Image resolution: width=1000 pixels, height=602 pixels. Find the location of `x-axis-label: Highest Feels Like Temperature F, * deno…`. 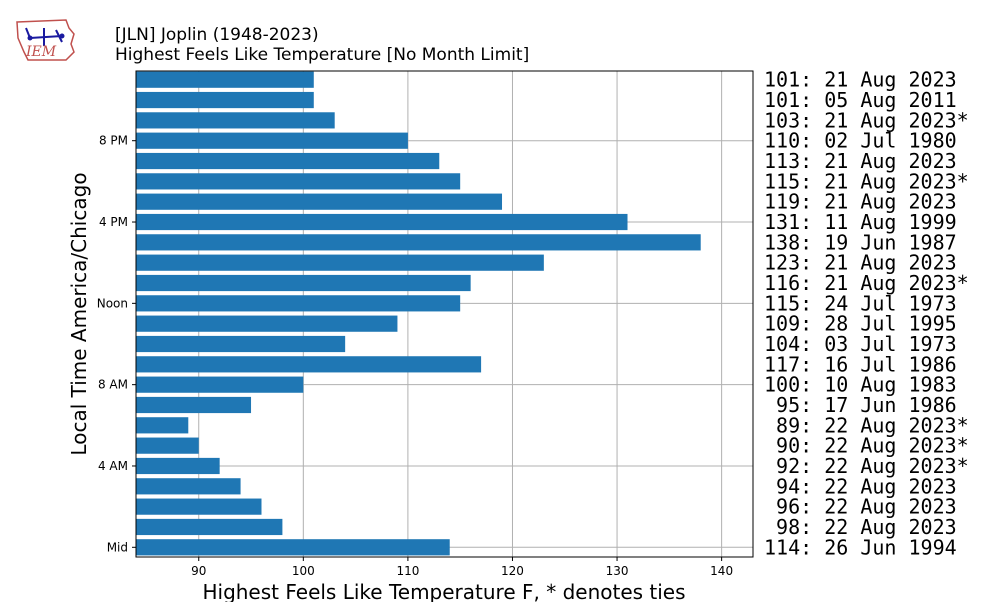

x-axis-label: Highest Feels Like Temperature F, * deno… is located at coordinates (443, 591).